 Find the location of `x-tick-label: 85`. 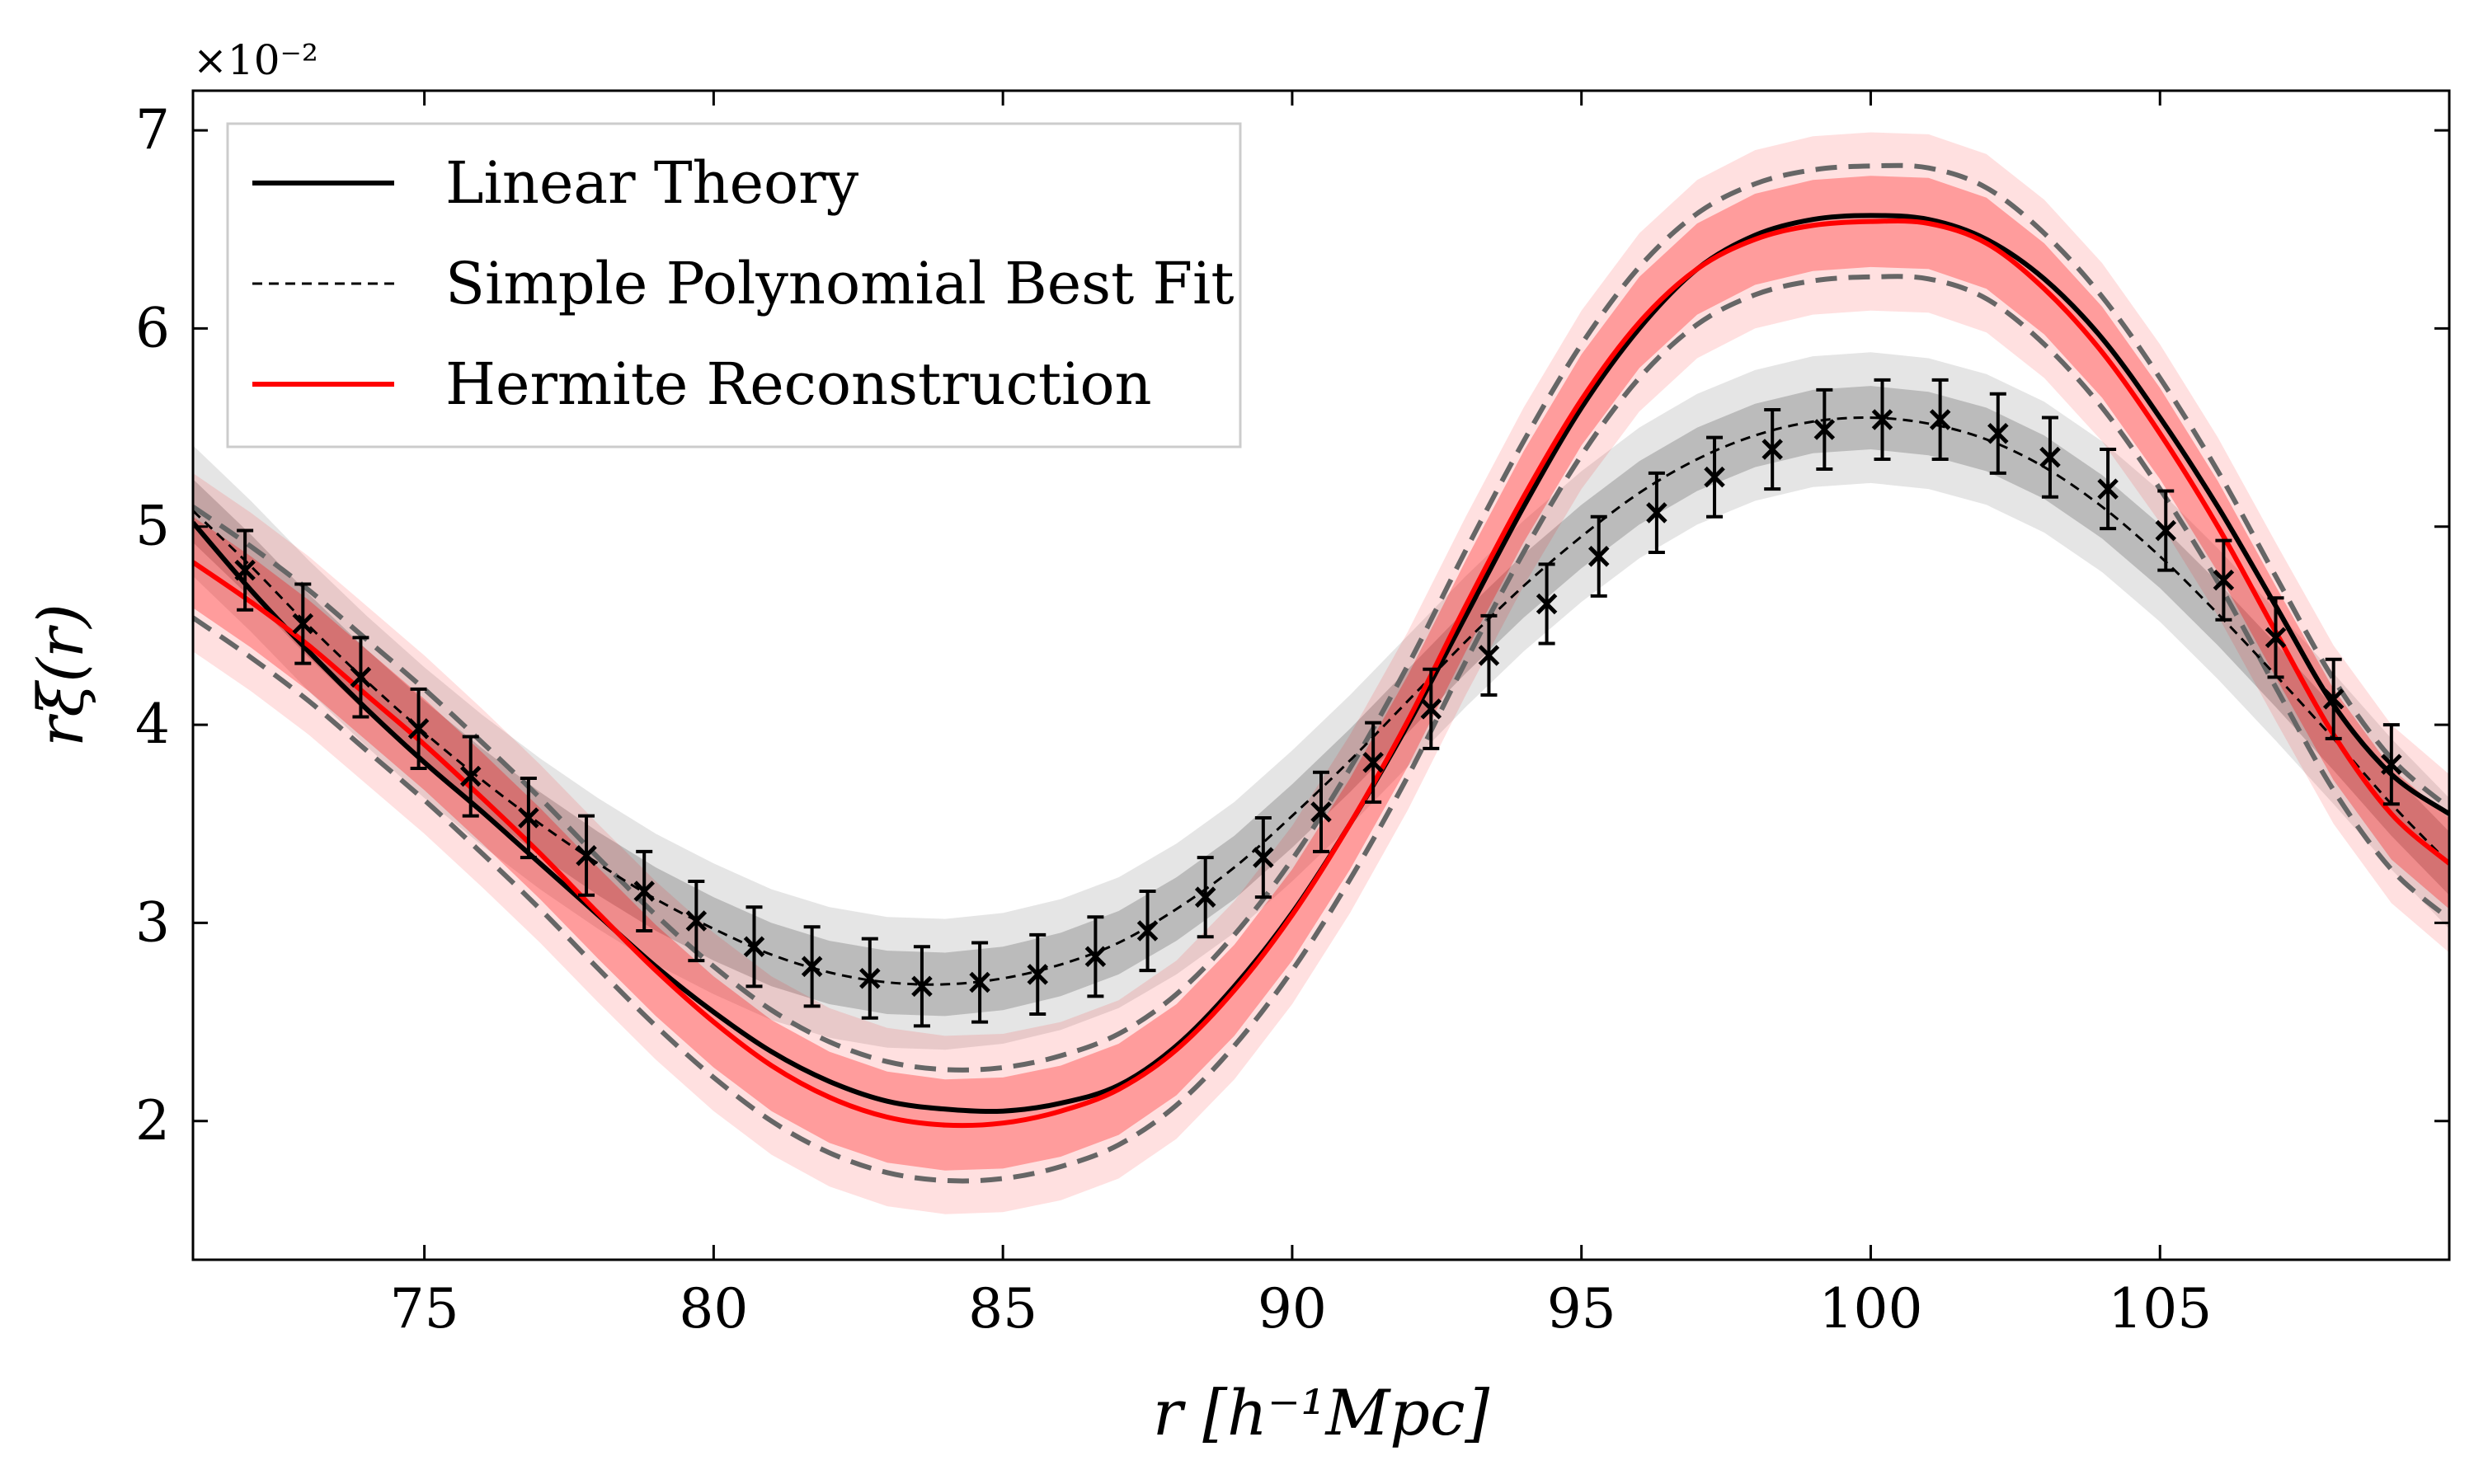

x-tick-label: 85 is located at coordinates (1002, 1309).